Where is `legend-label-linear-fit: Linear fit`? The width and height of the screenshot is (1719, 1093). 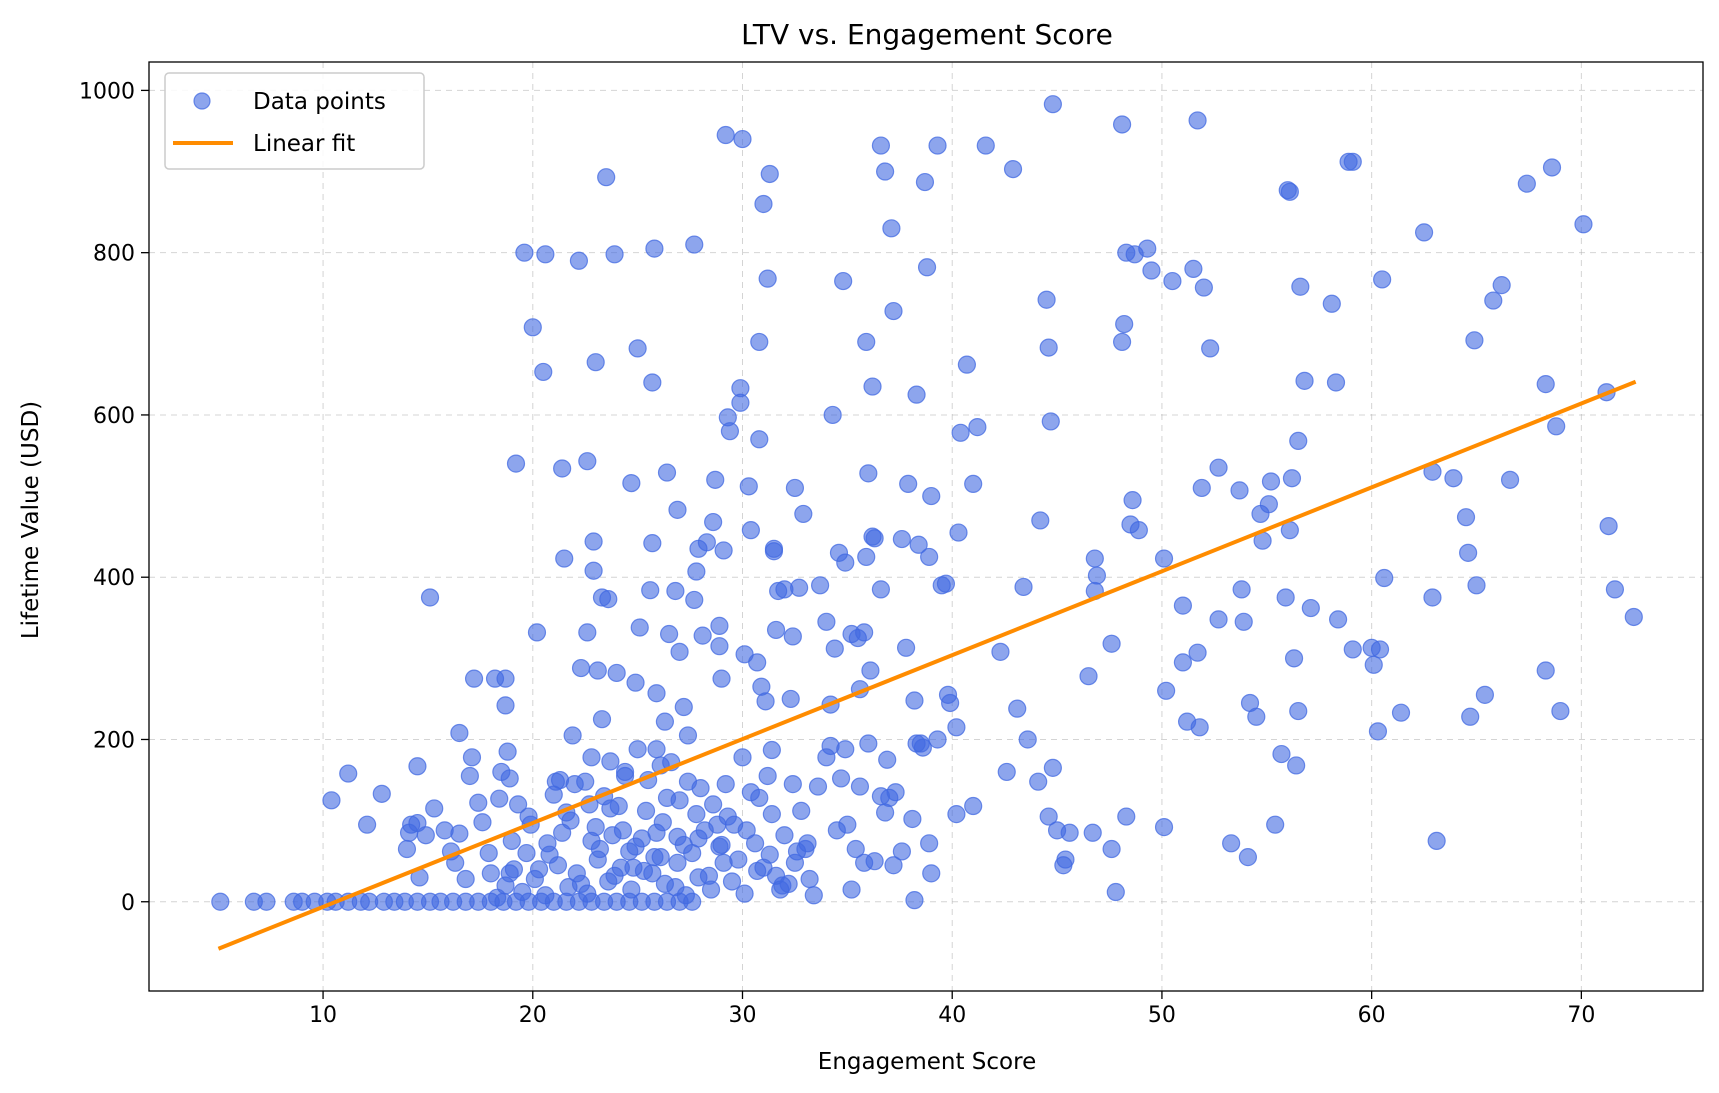 legend-label-linear-fit: Linear fit is located at coordinates (304, 144).